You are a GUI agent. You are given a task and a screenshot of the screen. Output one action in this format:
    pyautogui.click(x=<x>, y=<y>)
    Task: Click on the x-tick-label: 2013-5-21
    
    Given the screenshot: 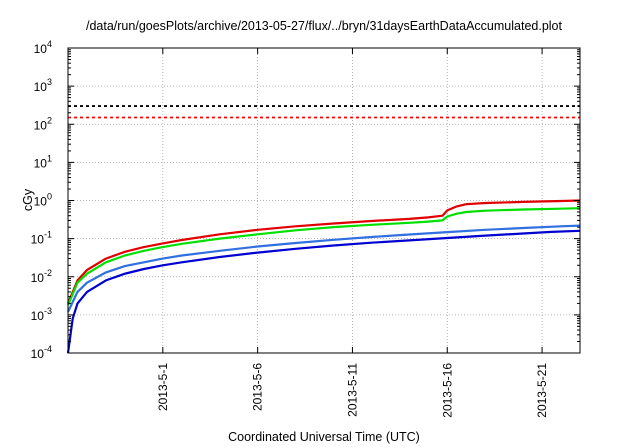 What is the action you would take?
    pyautogui.click(x=542, y=390)
    